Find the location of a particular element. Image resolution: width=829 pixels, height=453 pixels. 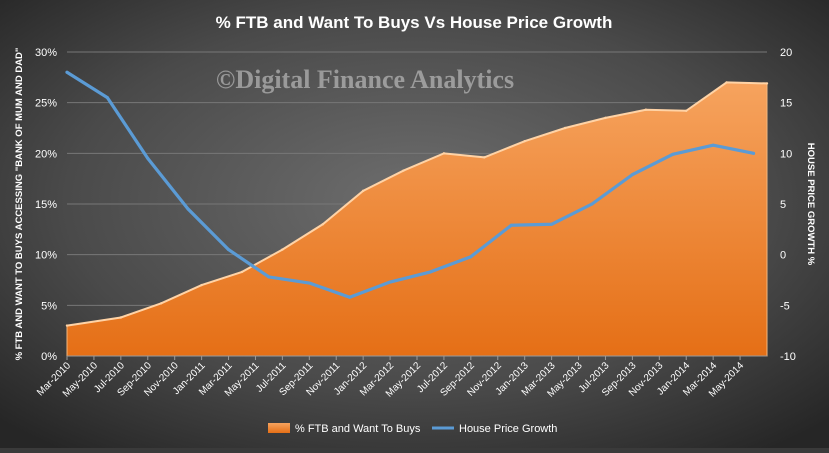

left-tick-label: 5% is located at coordinates (49, 306).